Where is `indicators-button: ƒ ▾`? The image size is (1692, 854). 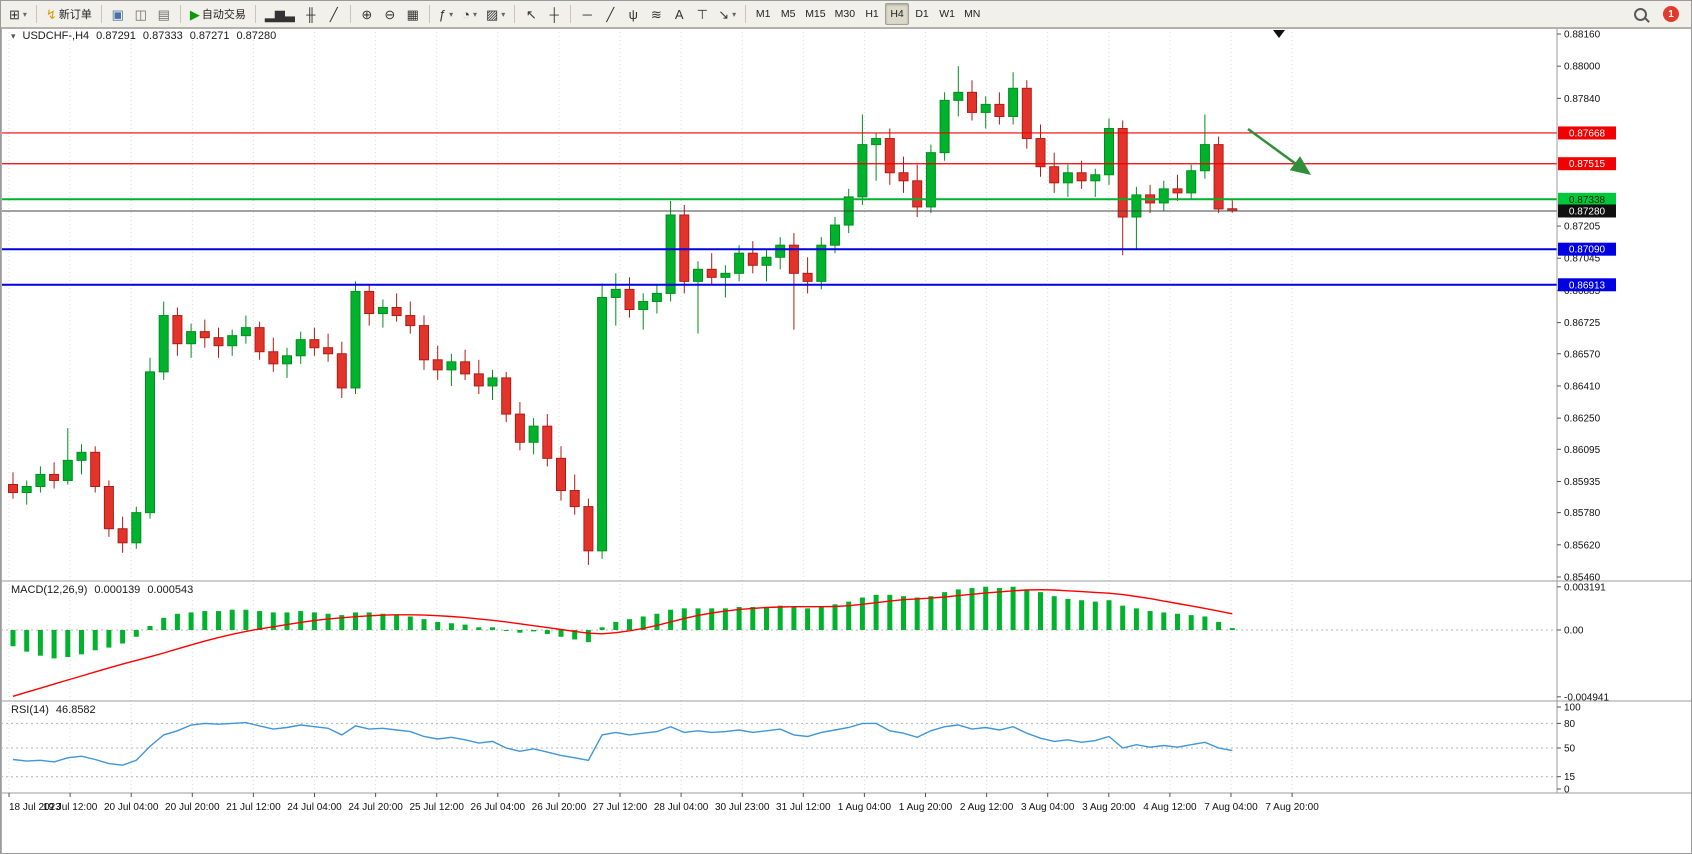
indicators-button: ƒ ▾ is located at coordinates (446, 14).